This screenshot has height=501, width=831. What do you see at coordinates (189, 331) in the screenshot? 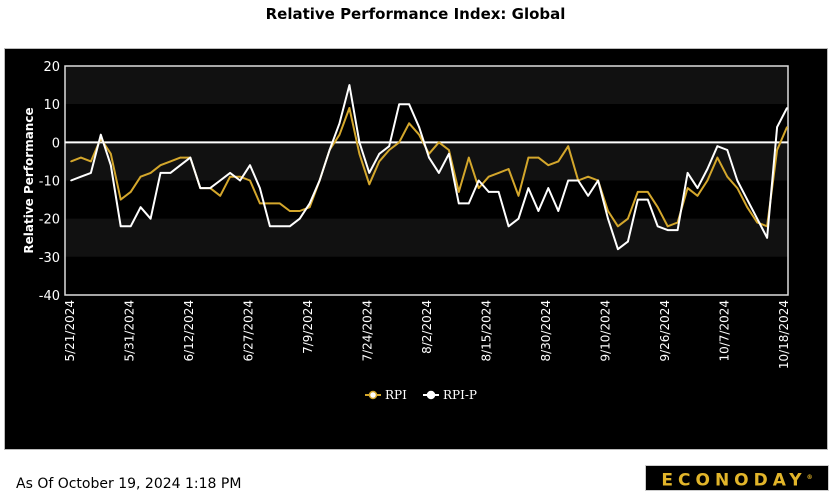
I see `x-tick-label: 6/12/2024` at bounding box center [189, 331].